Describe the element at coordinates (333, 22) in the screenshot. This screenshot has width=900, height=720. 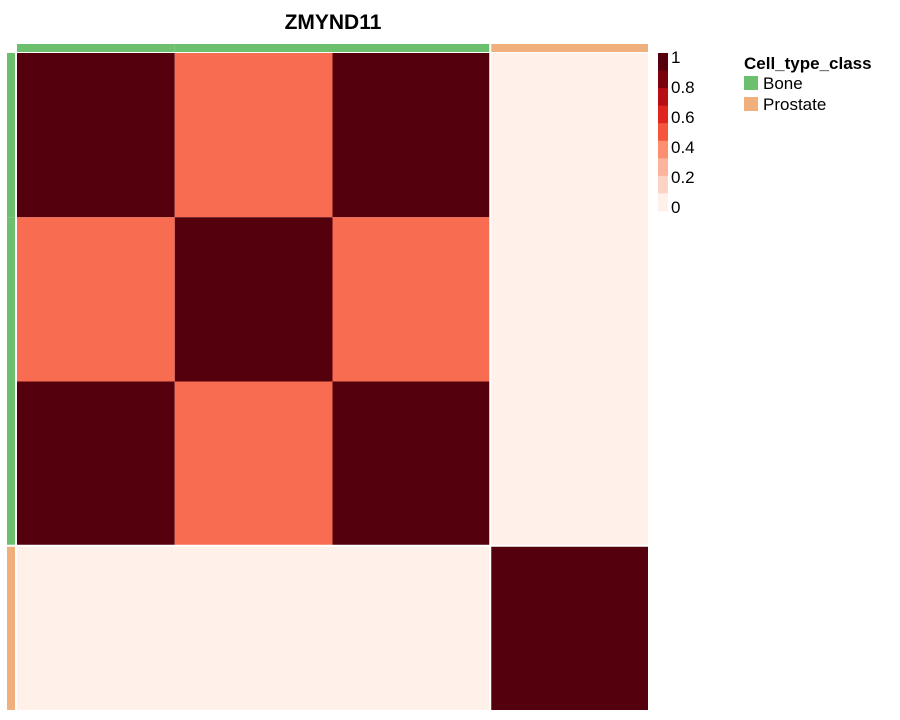
I see `chart-title: ZMYND11` at that location.